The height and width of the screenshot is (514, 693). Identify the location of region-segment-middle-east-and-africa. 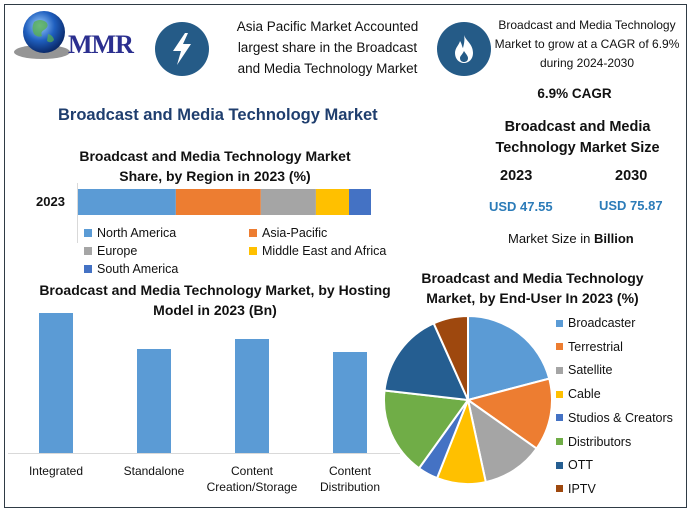
(332, 202).